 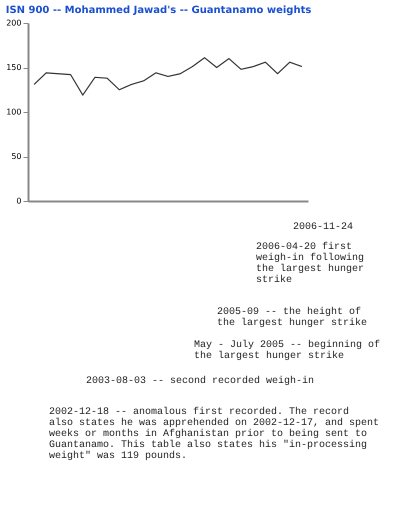 What do you see at coordinates (323, 227) in the screenshot?
I see `text: 2006-11-24` at bounding box center [323, 227].